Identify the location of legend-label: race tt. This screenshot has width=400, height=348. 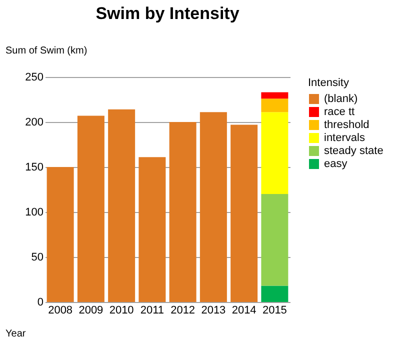
(339, 112).